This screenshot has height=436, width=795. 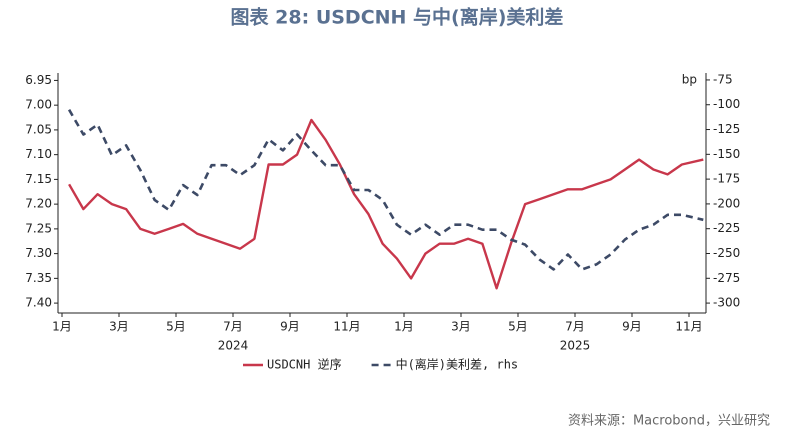 What do you see at coordinates (38, 80) in the screenshot?
I see `y-tick-label: 6.95` at bounding box center [38, 80].